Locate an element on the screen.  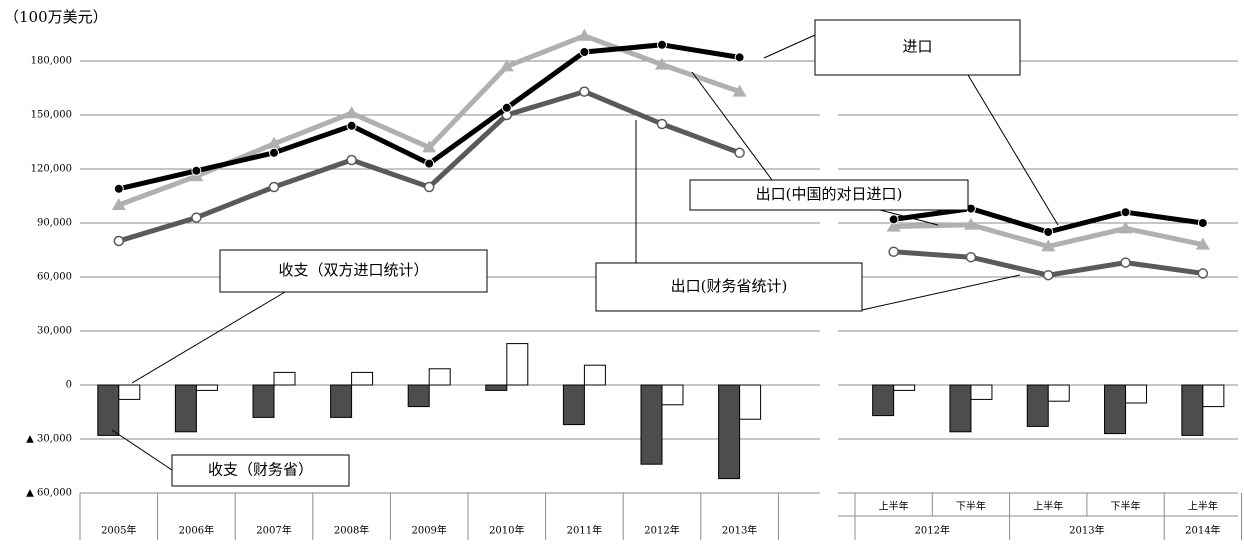
y-tick-label: ▲ 60,000 is located at coordinates (49, 493).